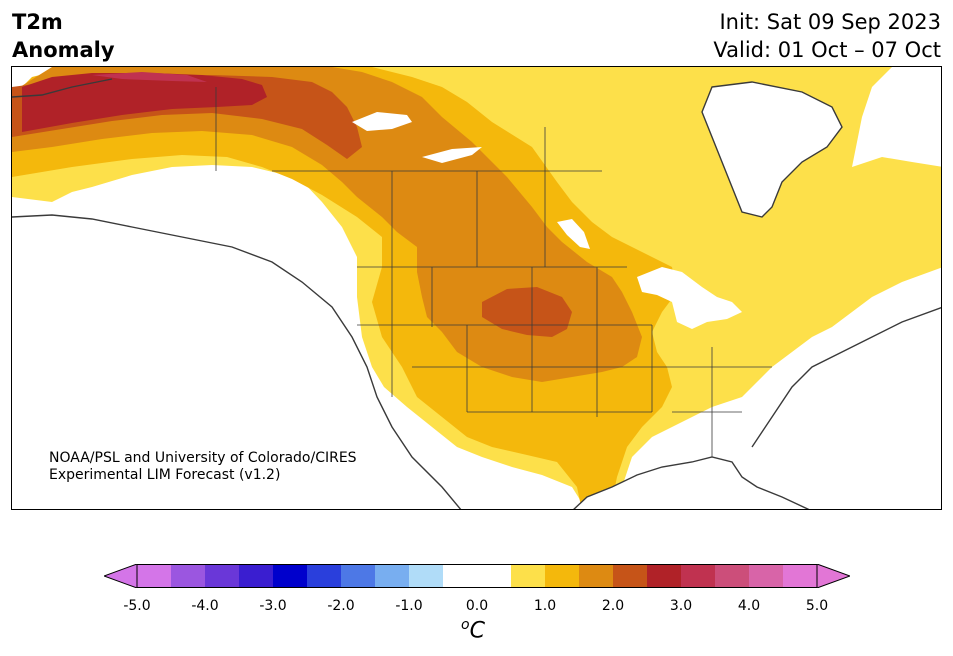 This screenshot has width=953, height=656. I want to click on colorbar, so click(477, 576).